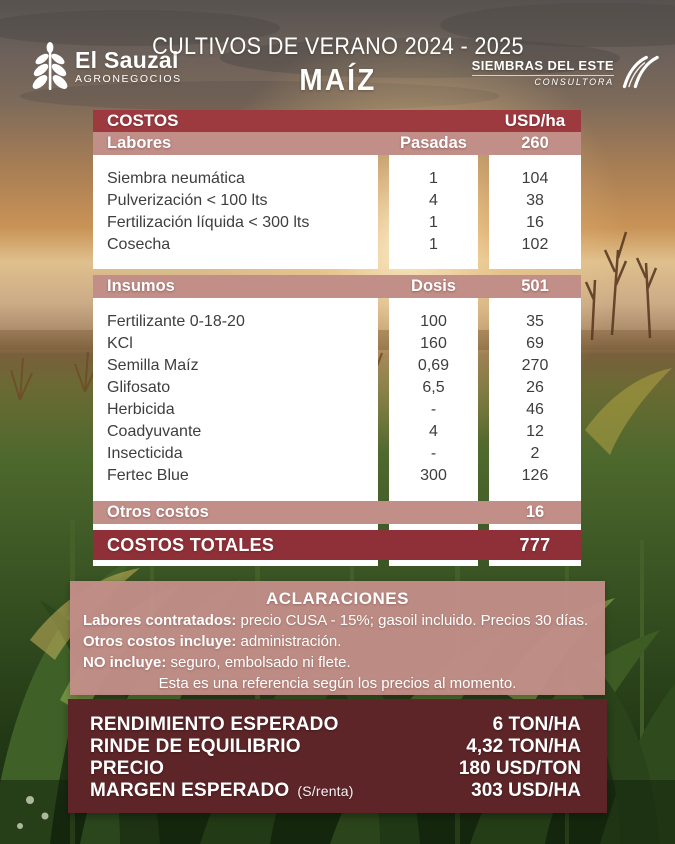 The width and height of the screenshot is (675, 844). Describe the element at coordinates (139, 244) in the screenshot. I see `row-label: Cosecha` at that location.